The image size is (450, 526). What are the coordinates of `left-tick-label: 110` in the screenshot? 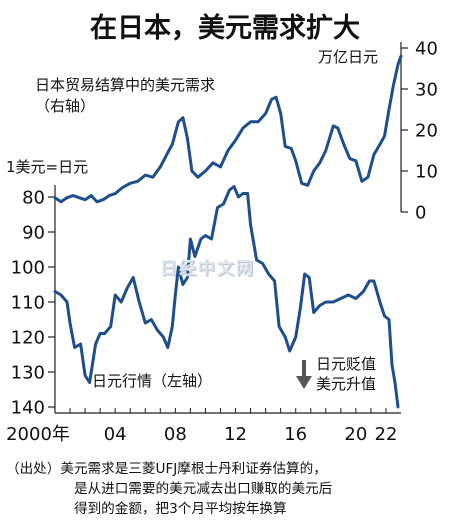 It's located at (28, 303).